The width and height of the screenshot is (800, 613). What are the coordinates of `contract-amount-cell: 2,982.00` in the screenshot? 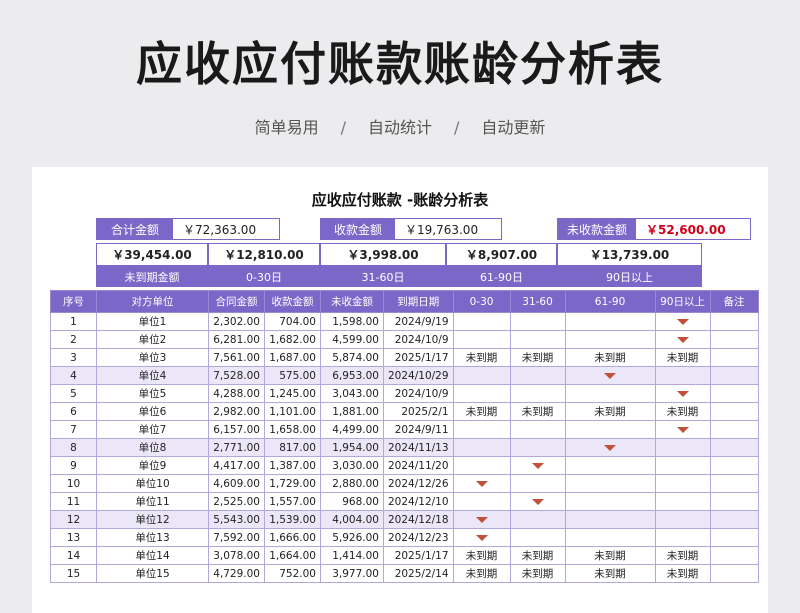 It's located at (236, 411).